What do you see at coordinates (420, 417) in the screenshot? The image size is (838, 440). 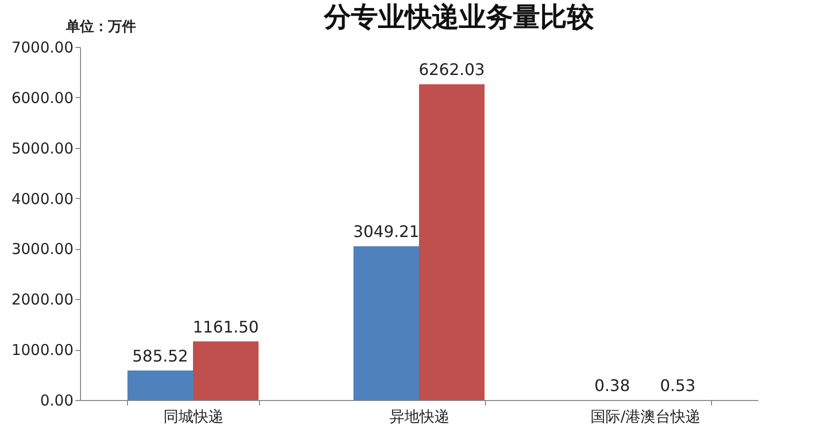 I see `x-tick-label: 异地快递` at bounding box center [420, 417].